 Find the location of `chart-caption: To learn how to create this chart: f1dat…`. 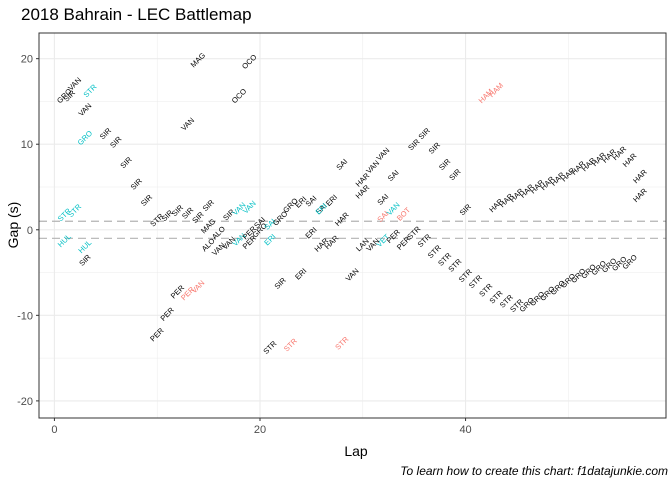

chart-caption: To learn how to create this chart: f1dat… is located at coordinates (534, 471).